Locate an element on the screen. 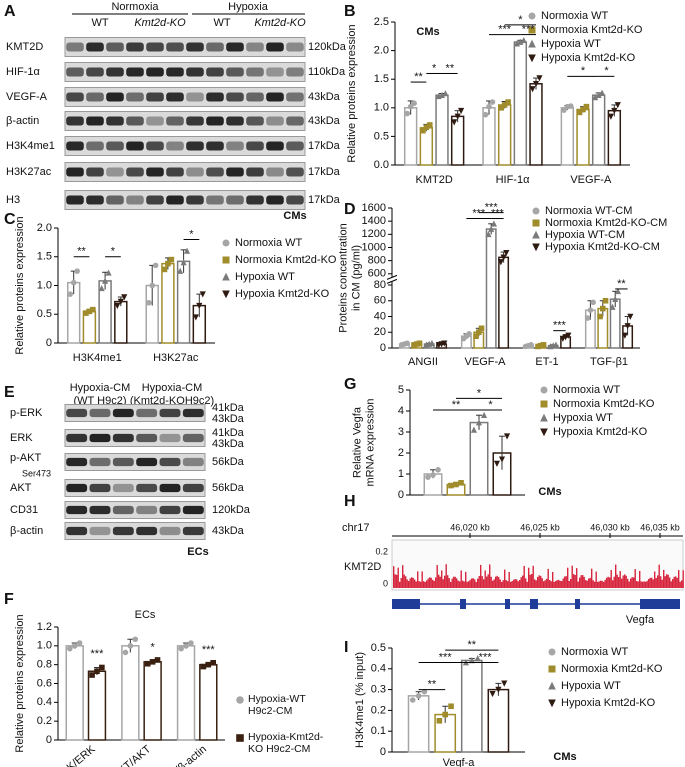  cell-label: CMs is located at coordinates (294, 216).